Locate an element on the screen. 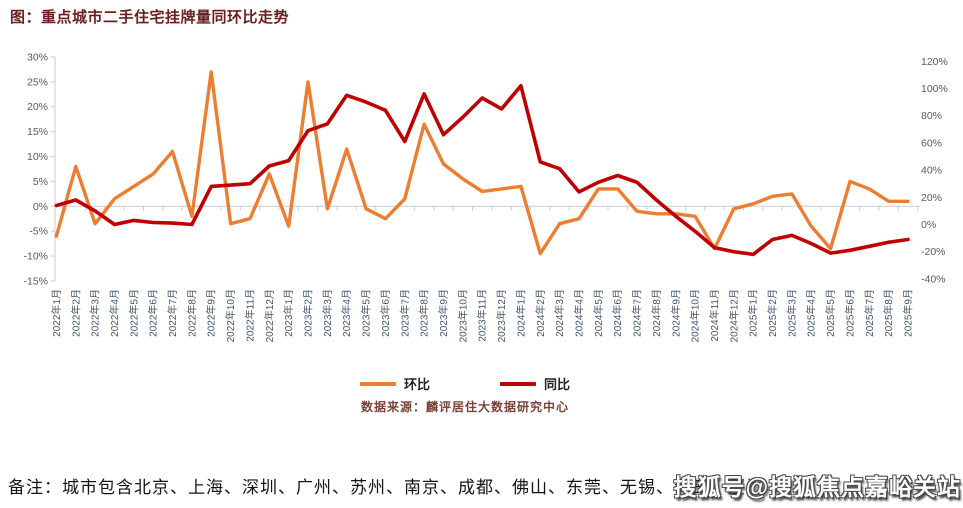 The width and height of the screenshot is (963, 508). svg-text: -15% is located at coordinates (35, 281).